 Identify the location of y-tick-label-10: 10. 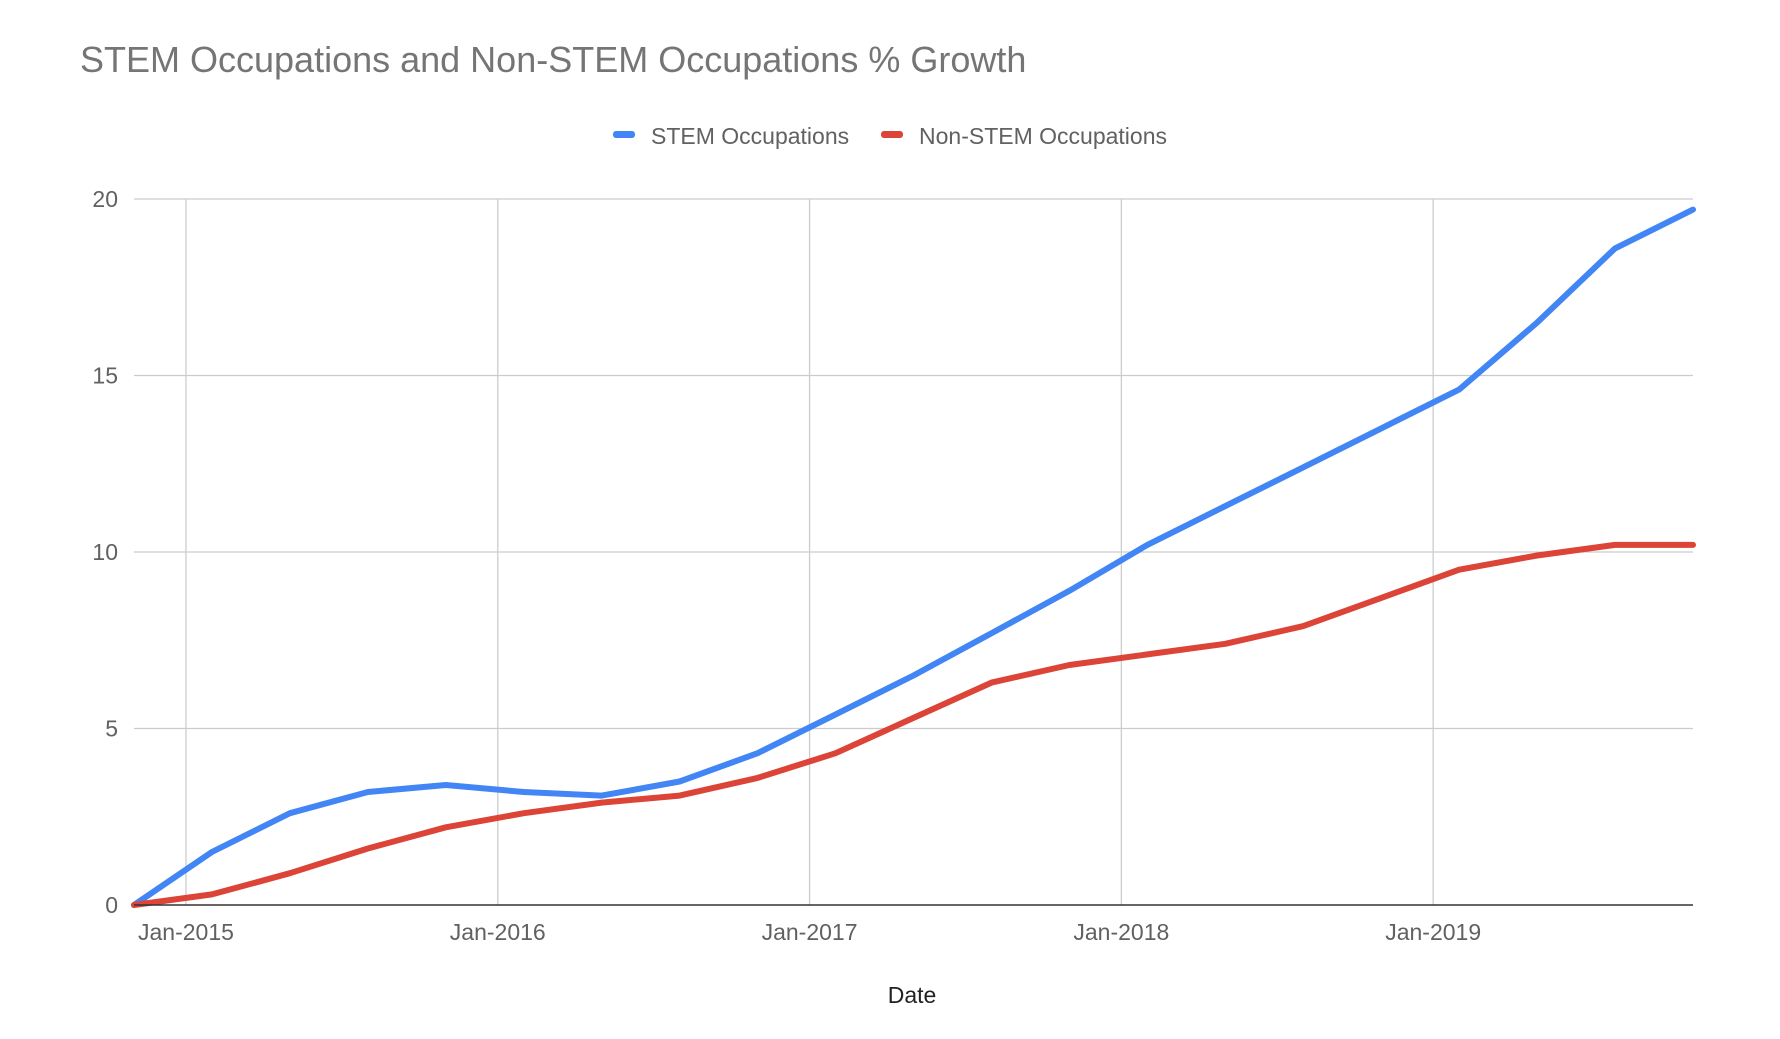
(105, 552).